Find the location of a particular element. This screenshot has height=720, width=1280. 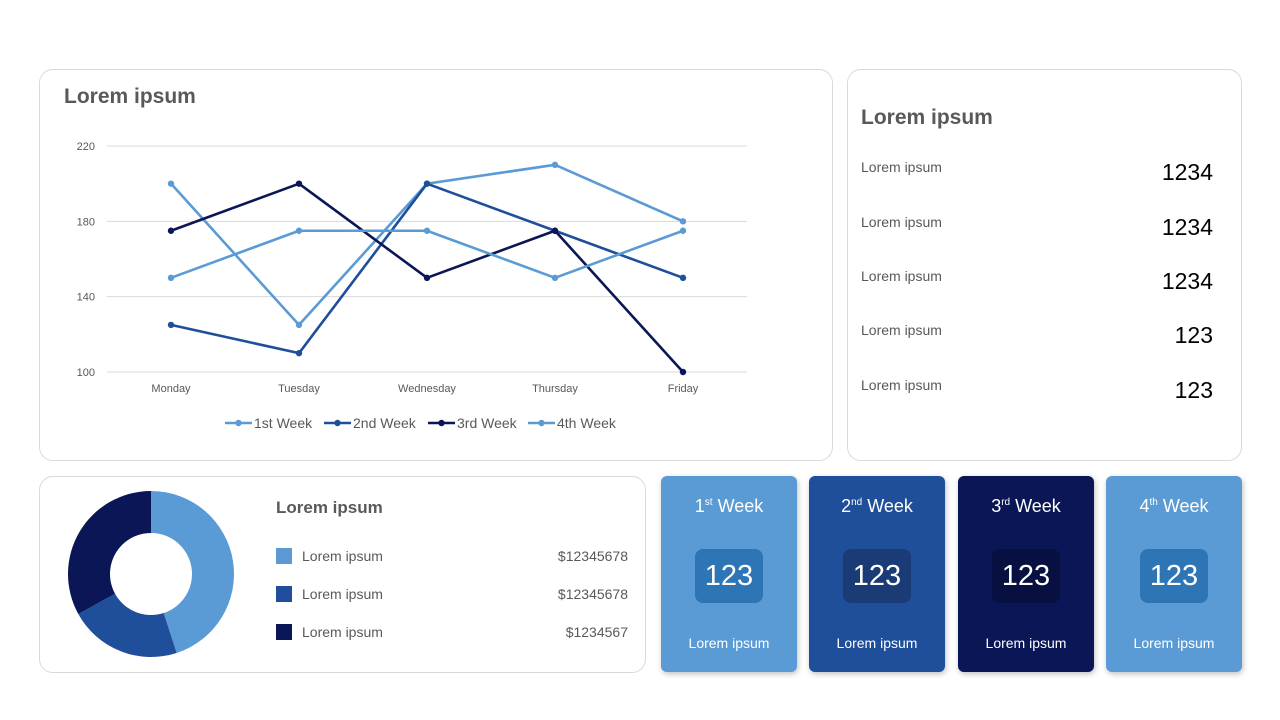

week-card-title: 1st Week is located at coordinates (729, 506).